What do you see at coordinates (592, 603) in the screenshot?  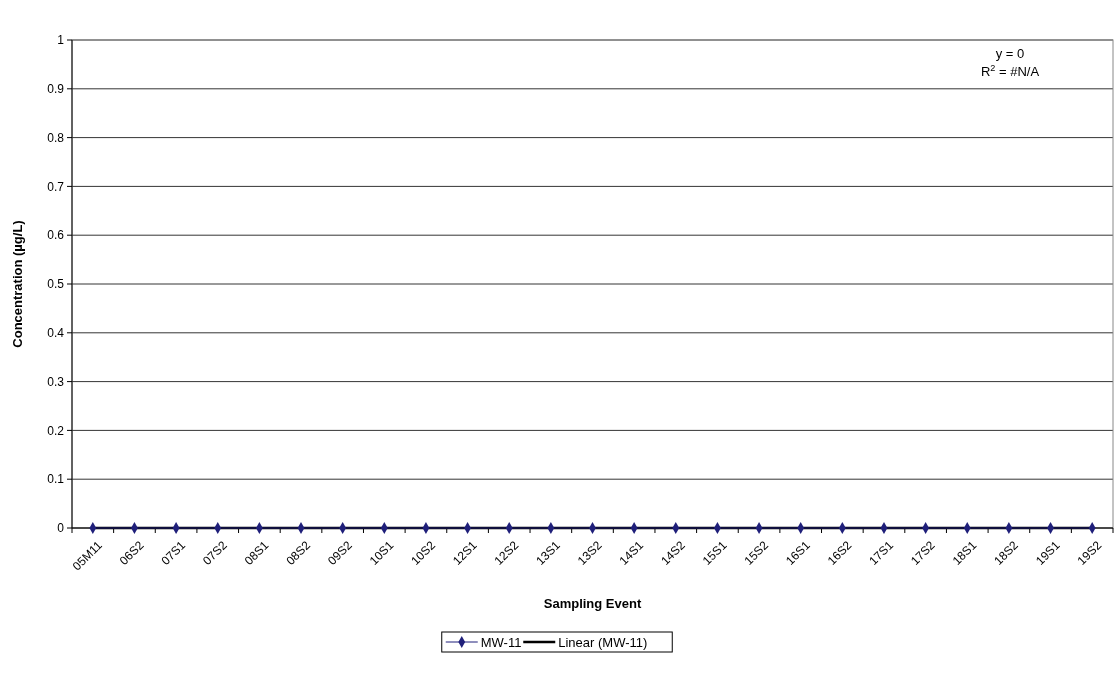 I see `x-axis-title: Sampling Event` at bounding box center [592, 603].